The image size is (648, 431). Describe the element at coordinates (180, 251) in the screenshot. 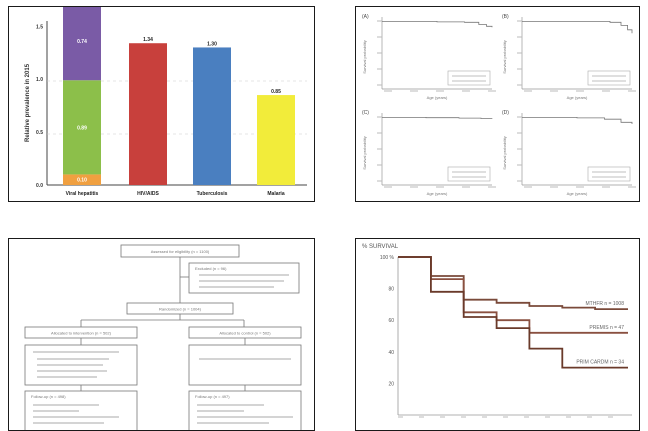

I see `flow-text-assessed: Assessed for eligibility (n = 1100)` at that location.